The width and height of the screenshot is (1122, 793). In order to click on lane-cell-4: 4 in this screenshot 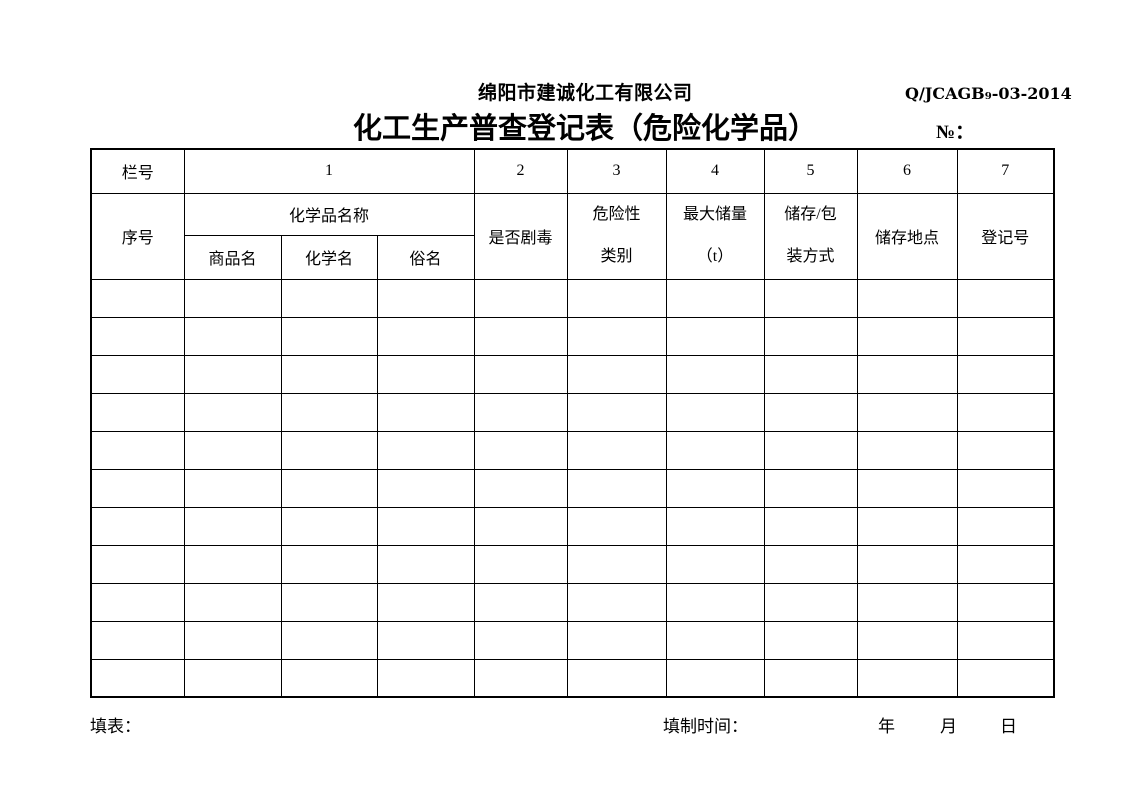, I will do `click(715, 171)`.